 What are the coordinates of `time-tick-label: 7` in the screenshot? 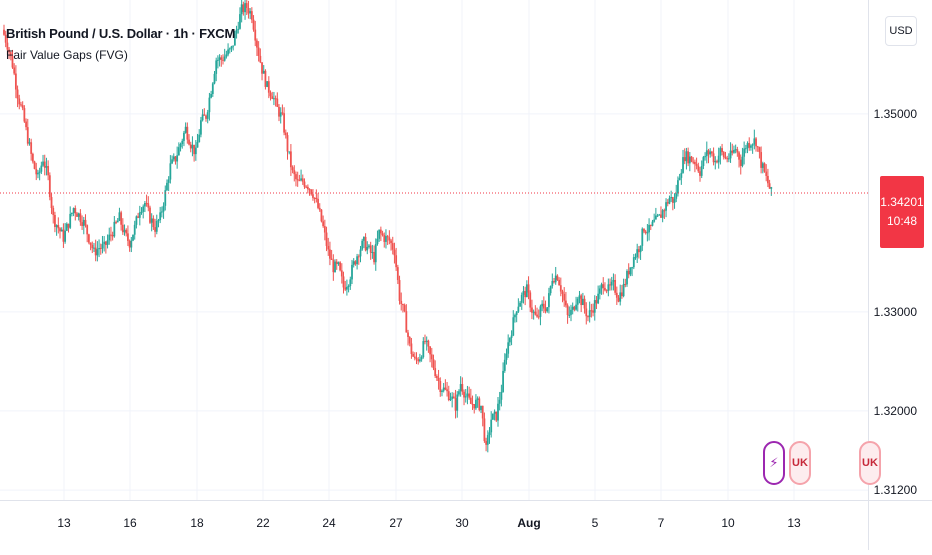 It's located at (661, 523).